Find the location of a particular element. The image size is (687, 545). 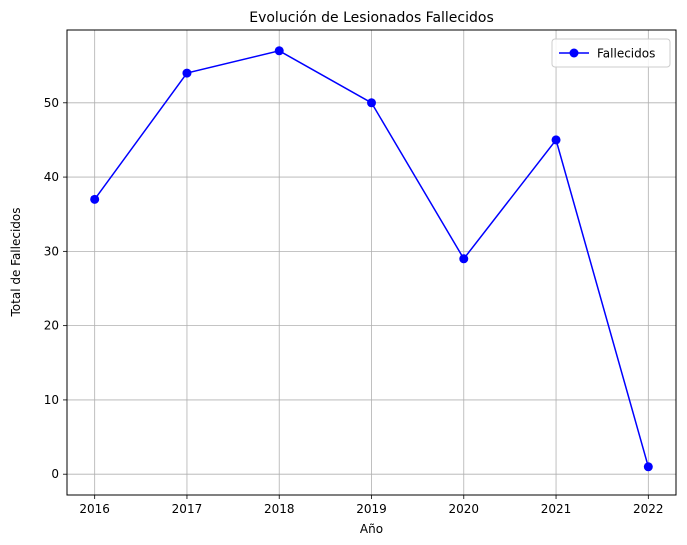

legend: Fallecidos is located at coordinates (611, 53).